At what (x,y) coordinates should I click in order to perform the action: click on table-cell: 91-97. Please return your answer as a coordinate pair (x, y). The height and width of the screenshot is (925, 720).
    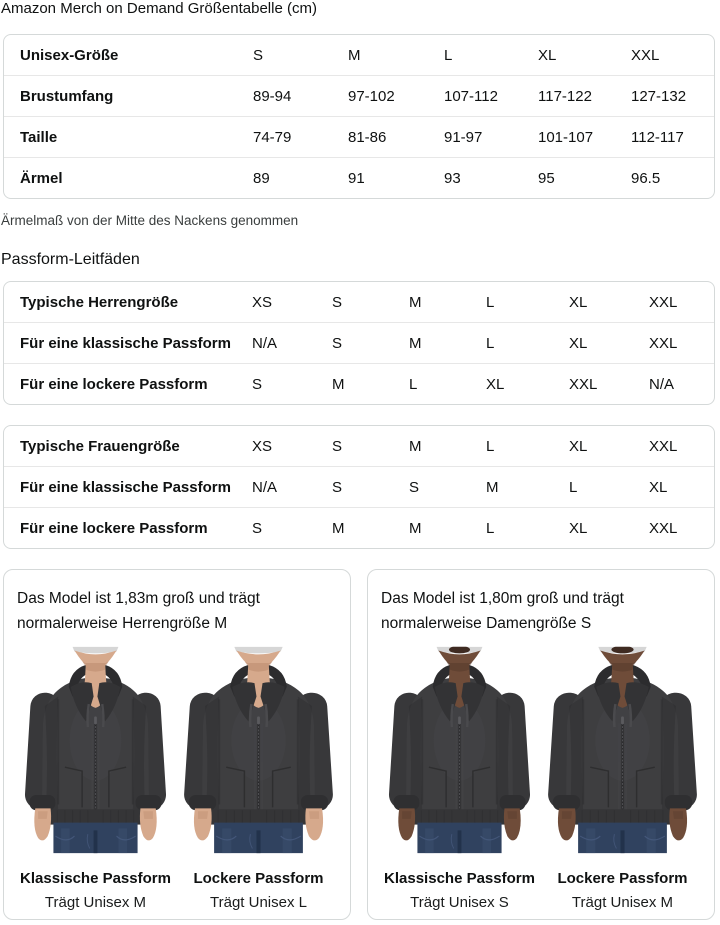
    Looking at the image, I should click on (491, 136).